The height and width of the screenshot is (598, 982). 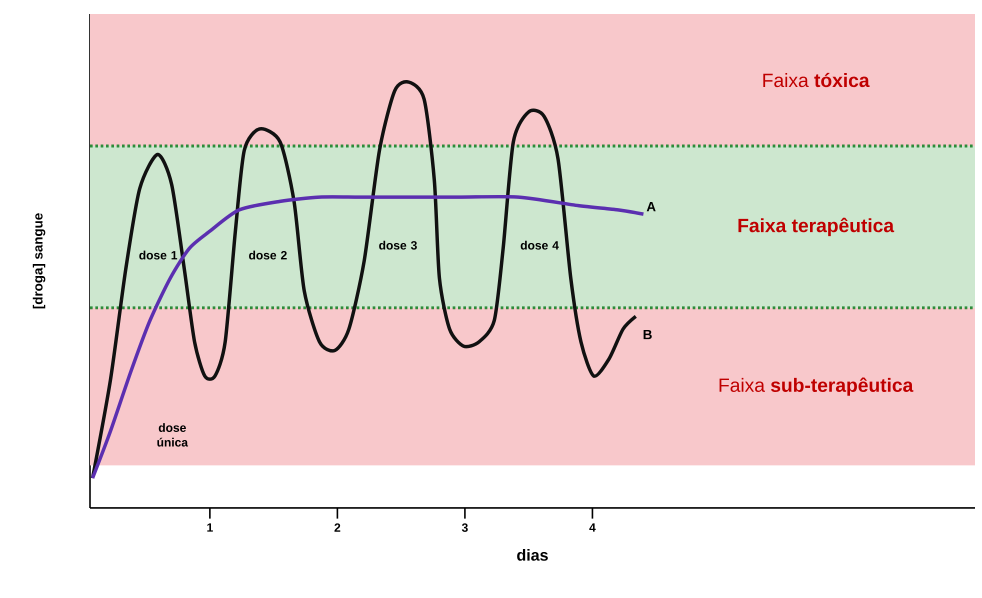 I want to click on band-label: Faixa tóxica, so click(x=816, y=80).